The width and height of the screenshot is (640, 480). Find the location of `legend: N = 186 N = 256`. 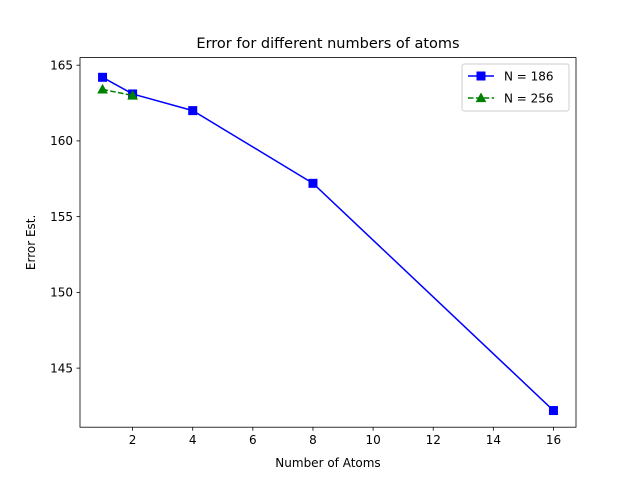

legend: N = 186 N = 256 is located at coordinates (515, 87).